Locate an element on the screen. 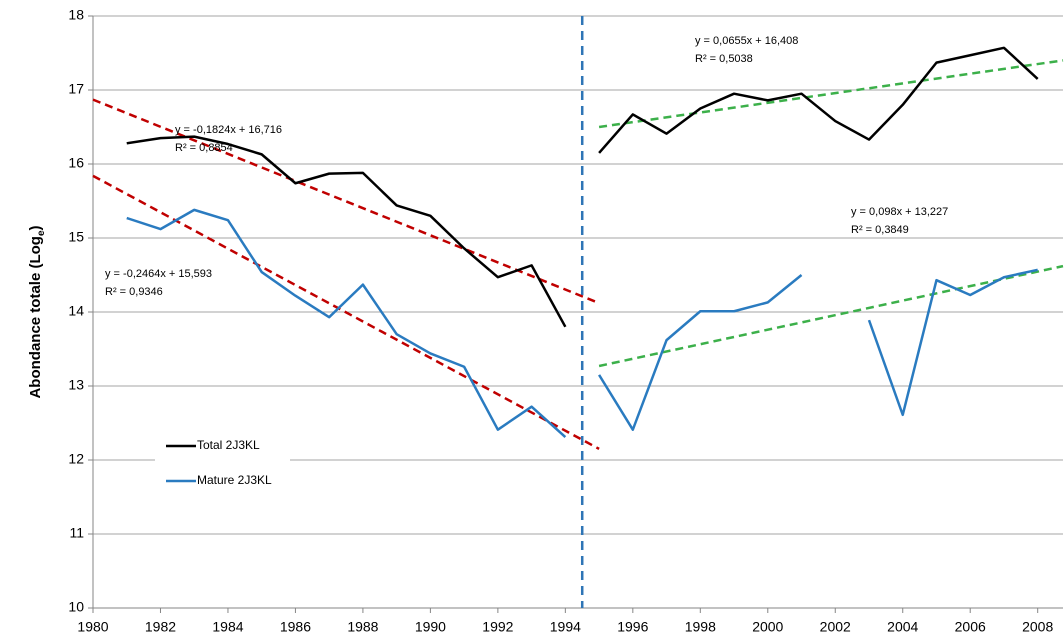 Image resolution: width=1064 pixels, height=638 pixels. x-tick-label: 1982 is located at coordinates (160, 627).